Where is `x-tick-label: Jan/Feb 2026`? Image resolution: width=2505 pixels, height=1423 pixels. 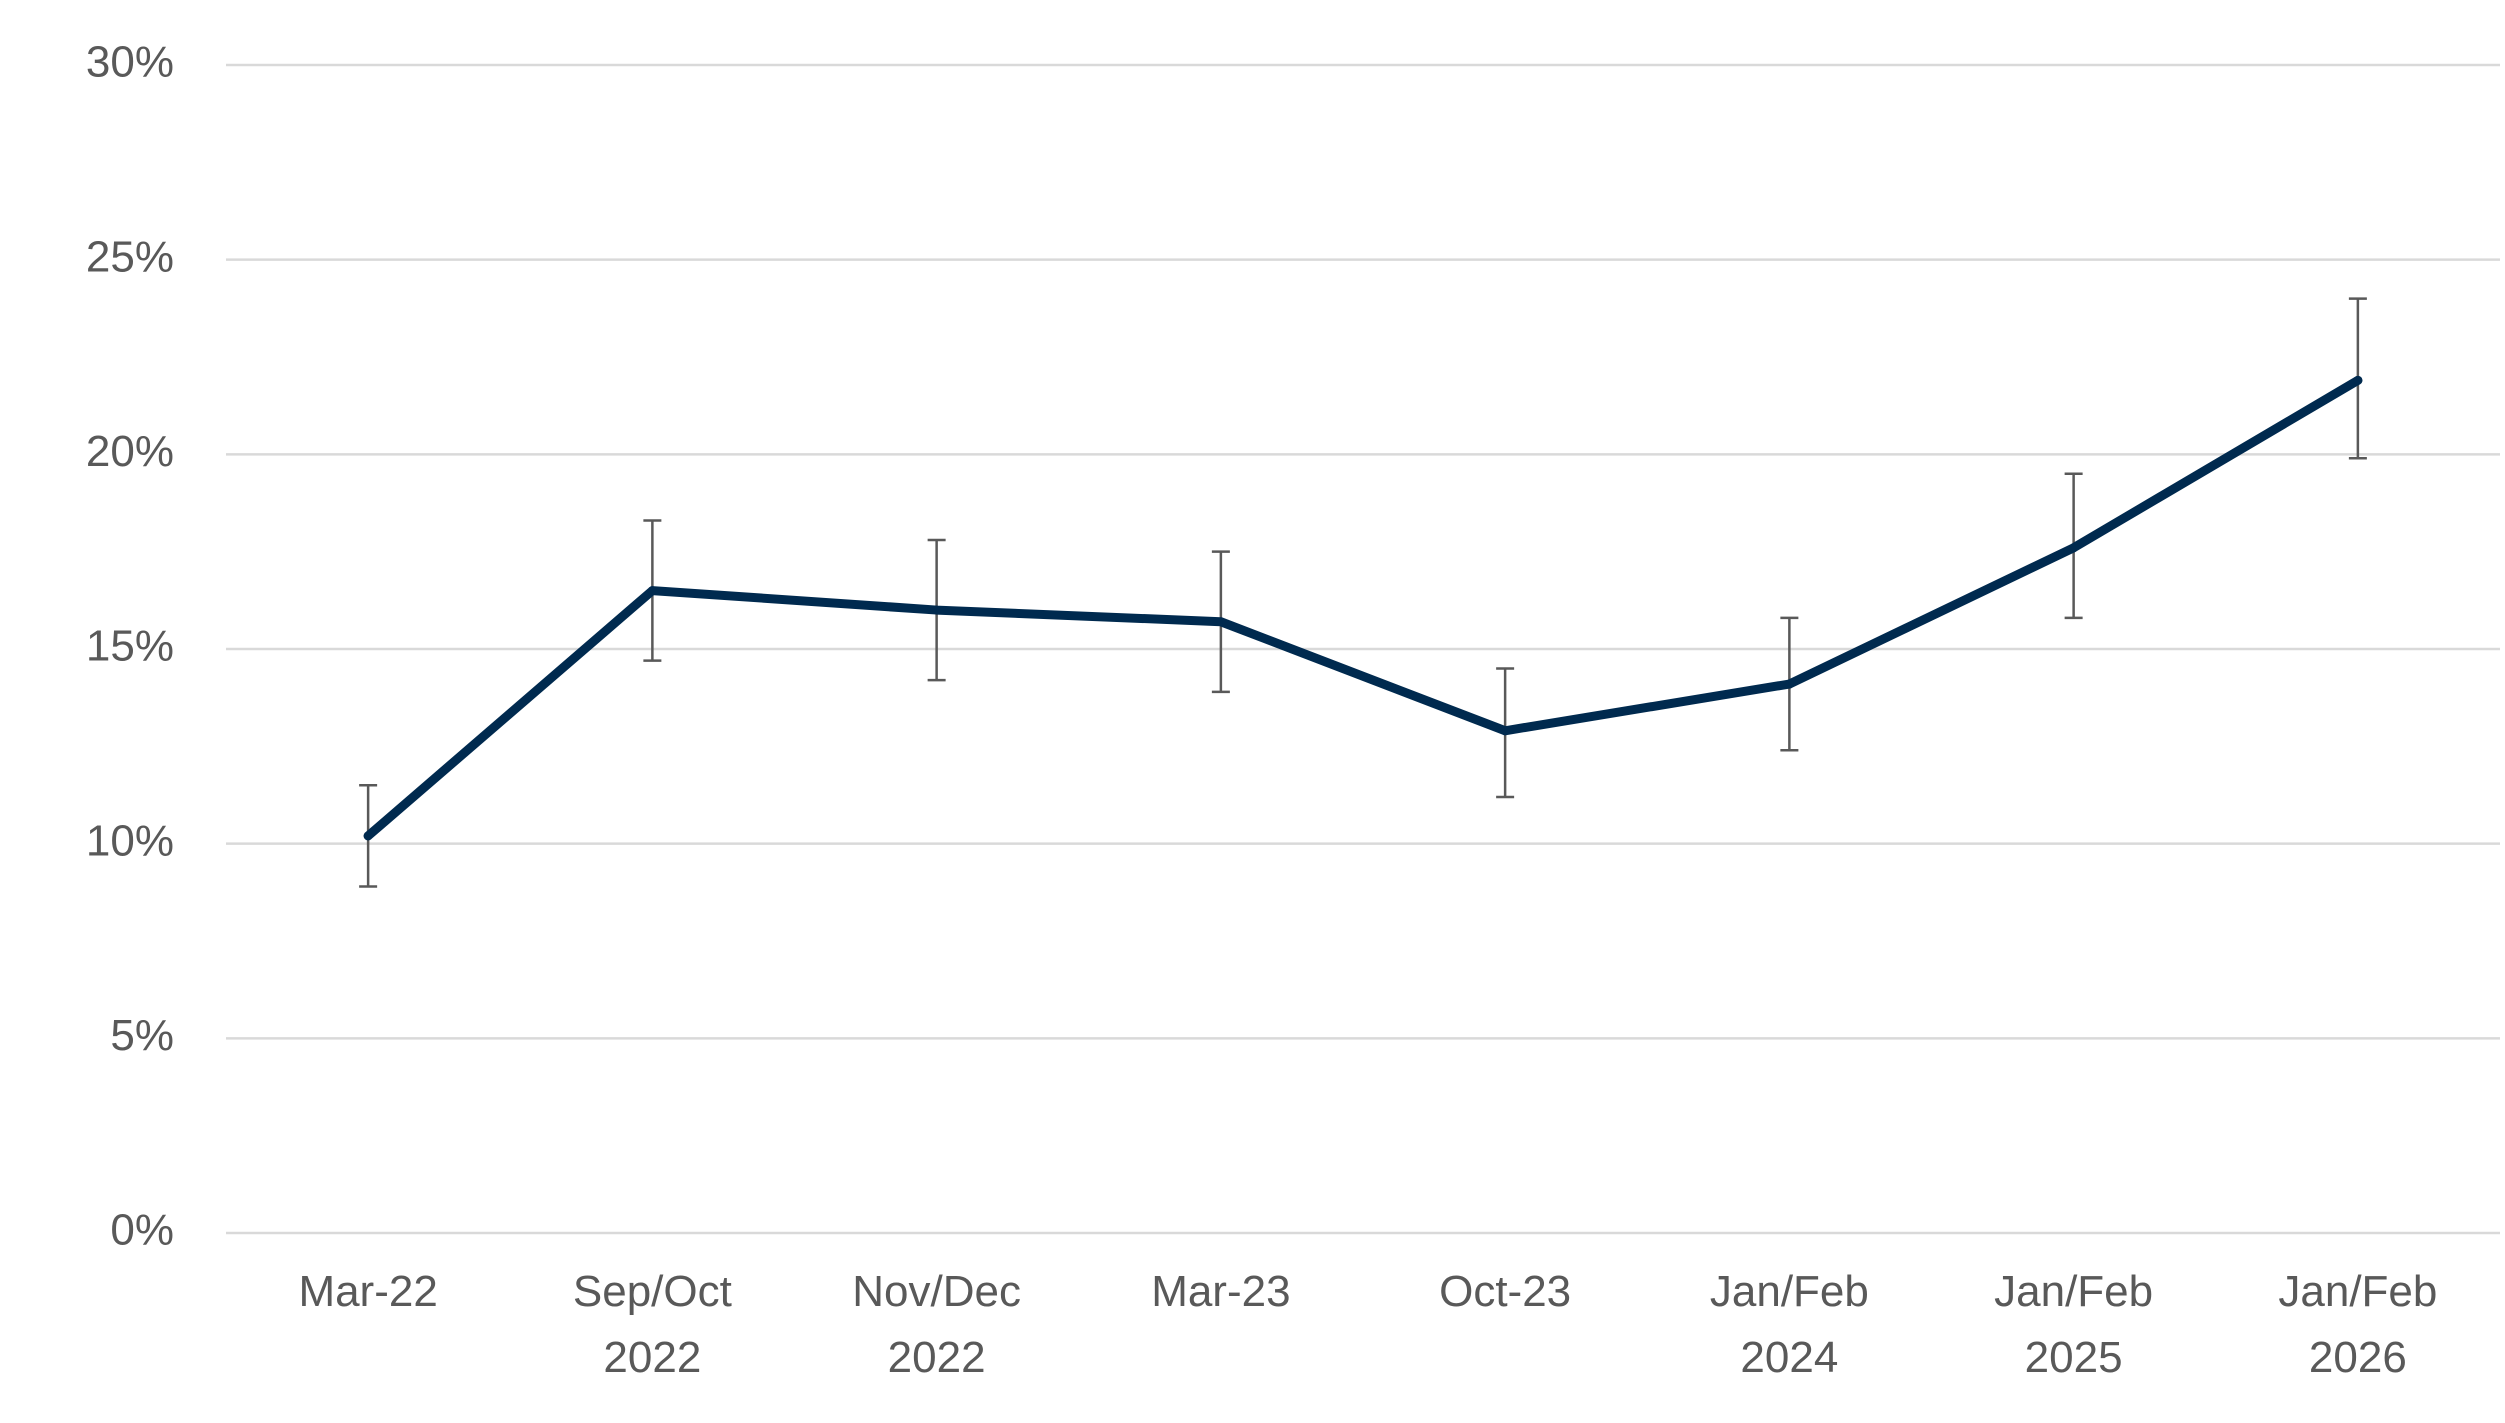 x-tick-label: Jan/Feb 2026 is located at coordinates (2357, 1324).